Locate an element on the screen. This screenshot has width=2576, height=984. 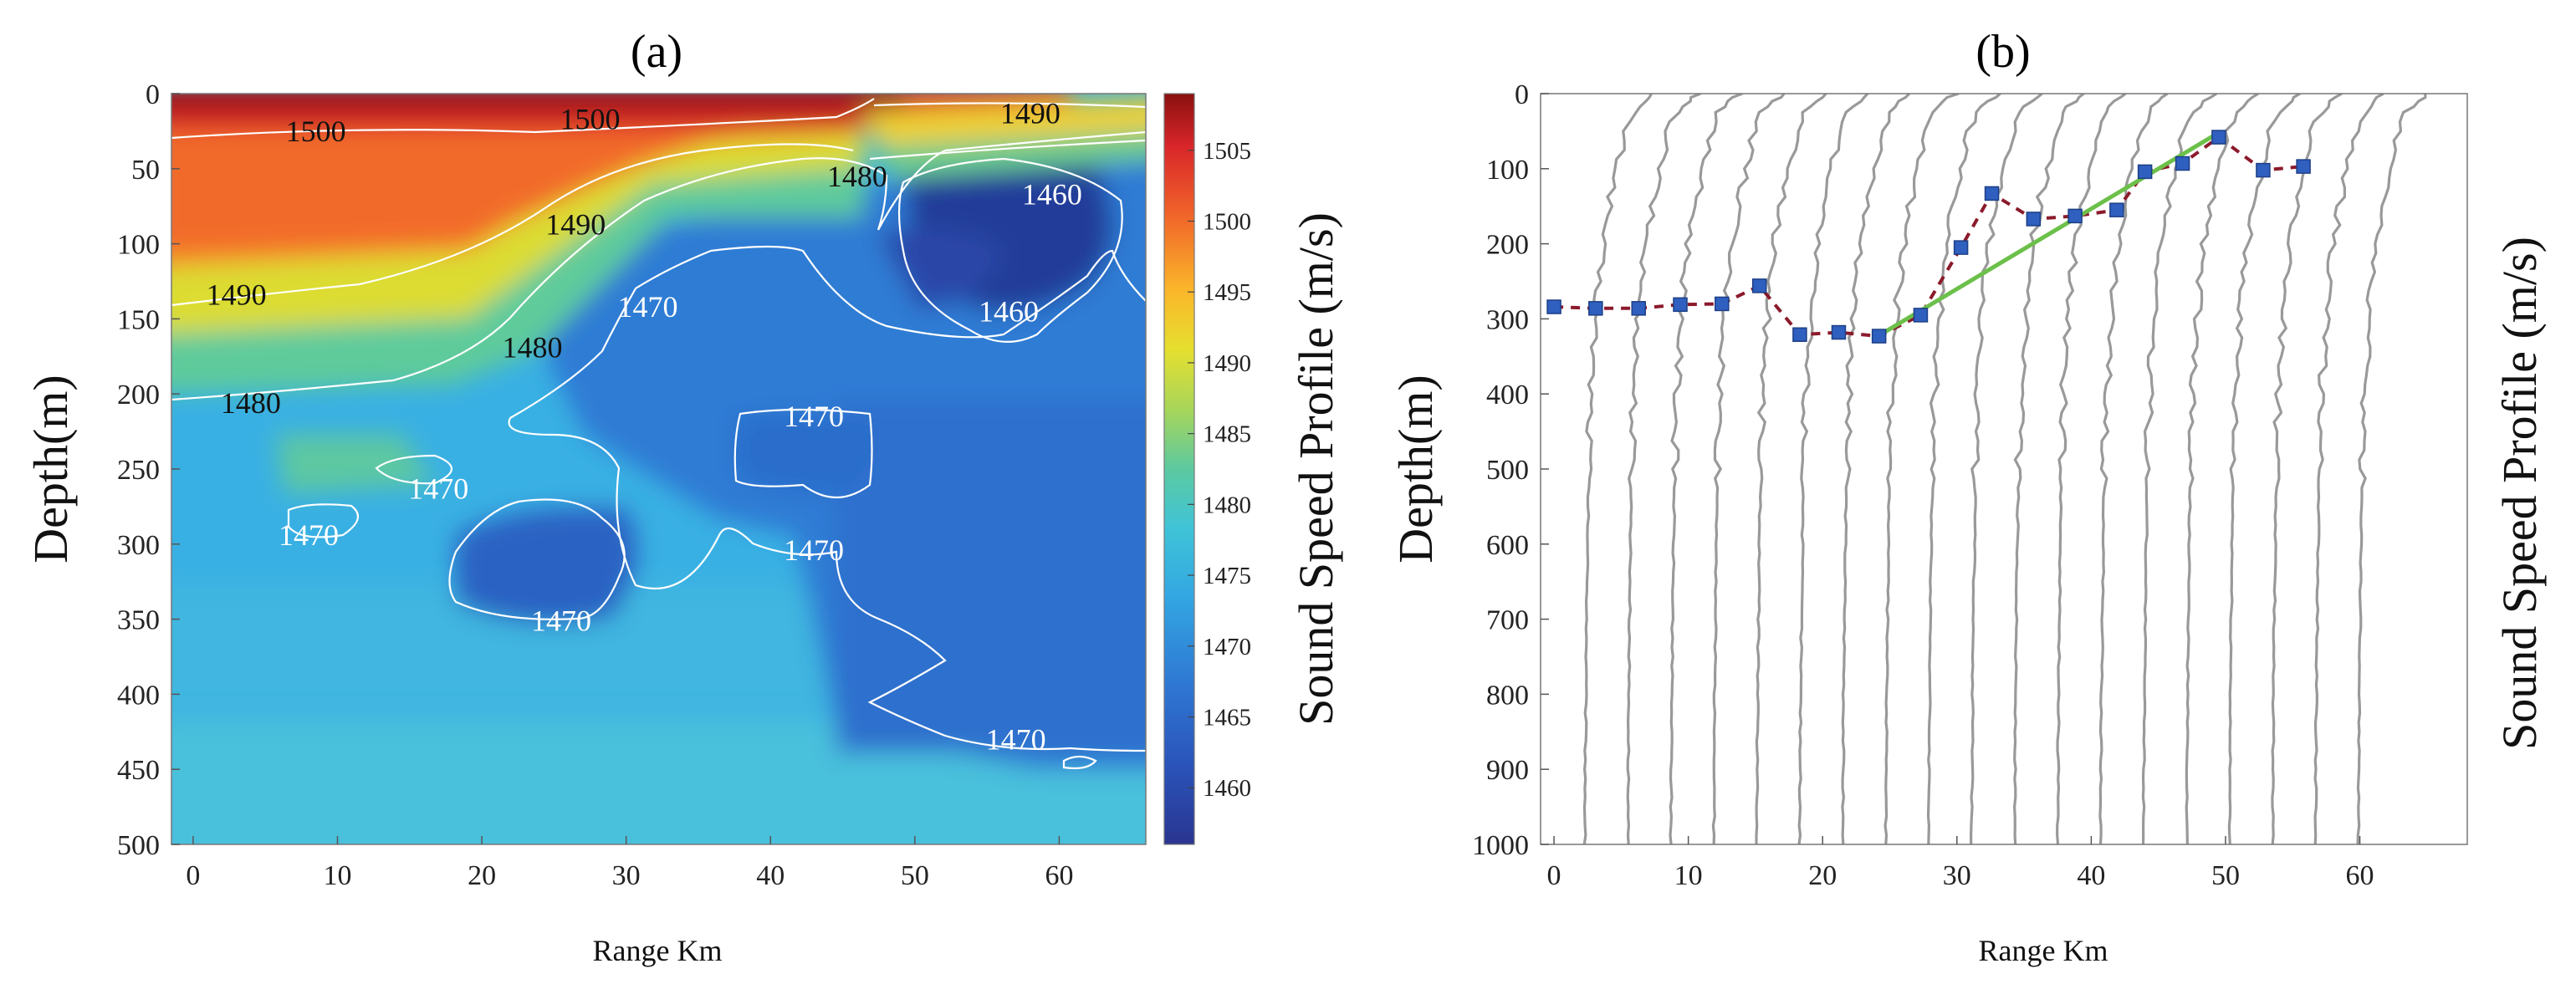
y-tick-label: 700 is located at coordinates (1507, 620).